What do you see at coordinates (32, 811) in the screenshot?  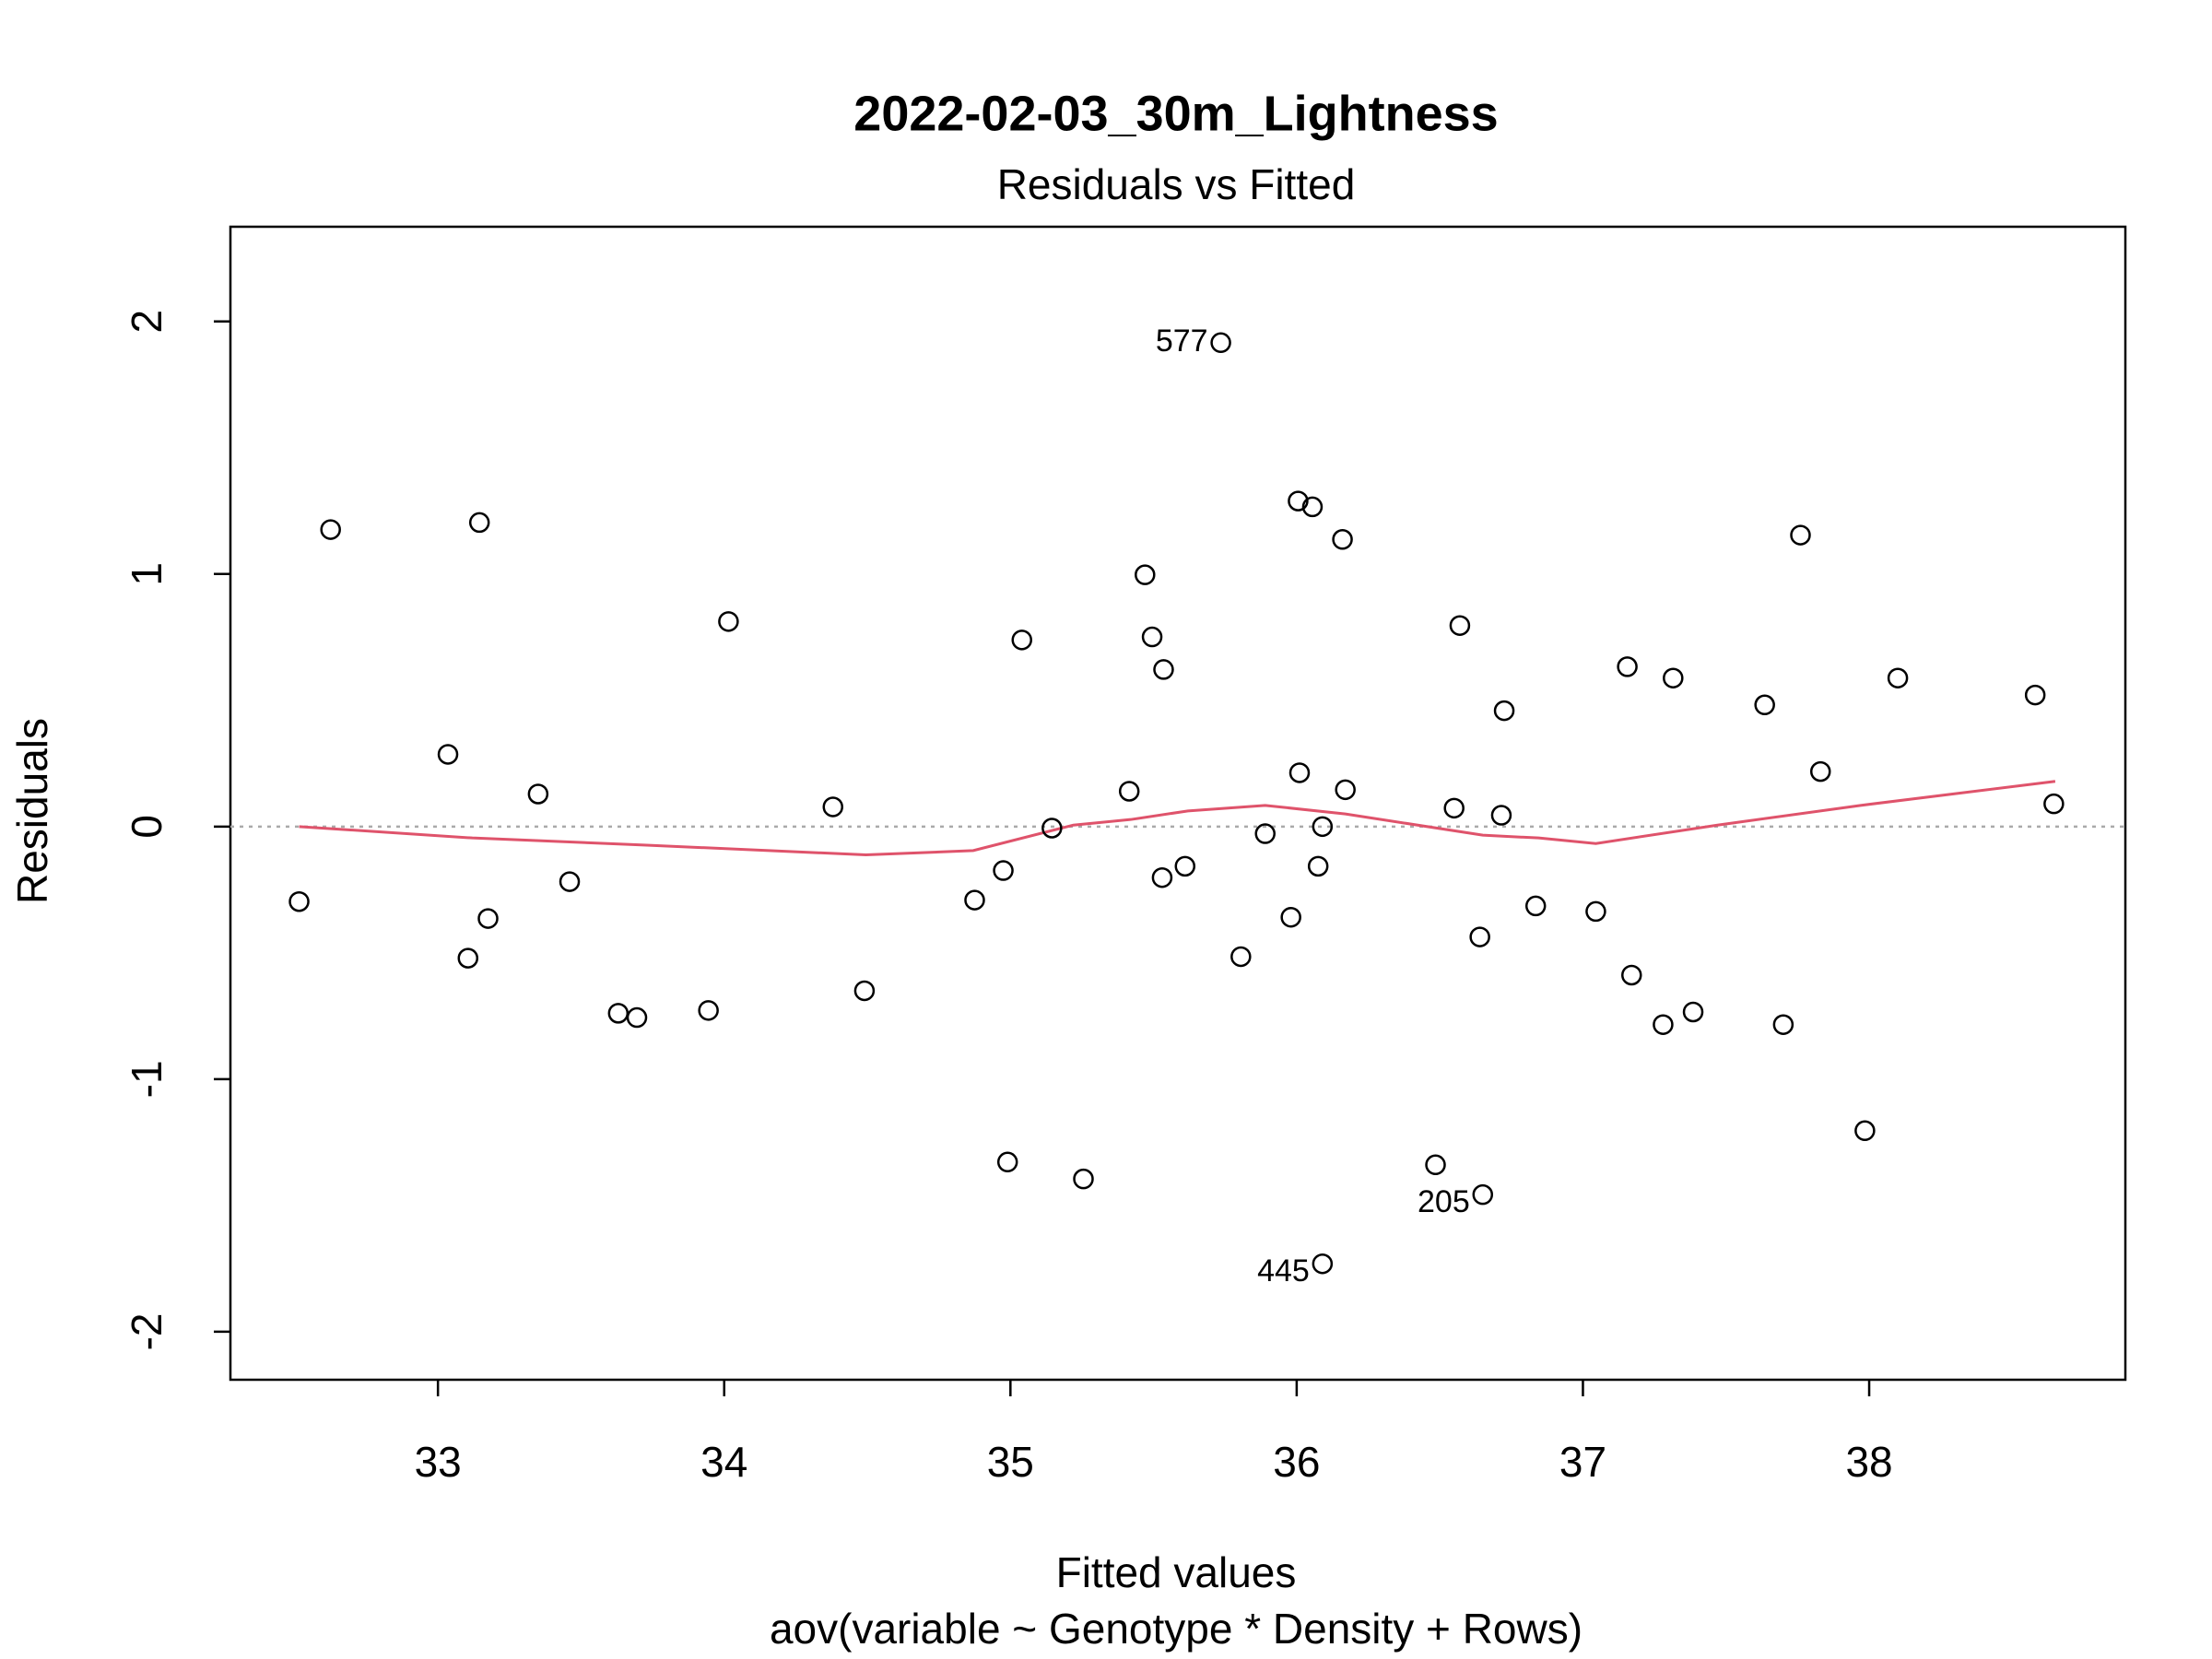 I see `y-axis-label: Residuals` at bounding box center [32, 811].